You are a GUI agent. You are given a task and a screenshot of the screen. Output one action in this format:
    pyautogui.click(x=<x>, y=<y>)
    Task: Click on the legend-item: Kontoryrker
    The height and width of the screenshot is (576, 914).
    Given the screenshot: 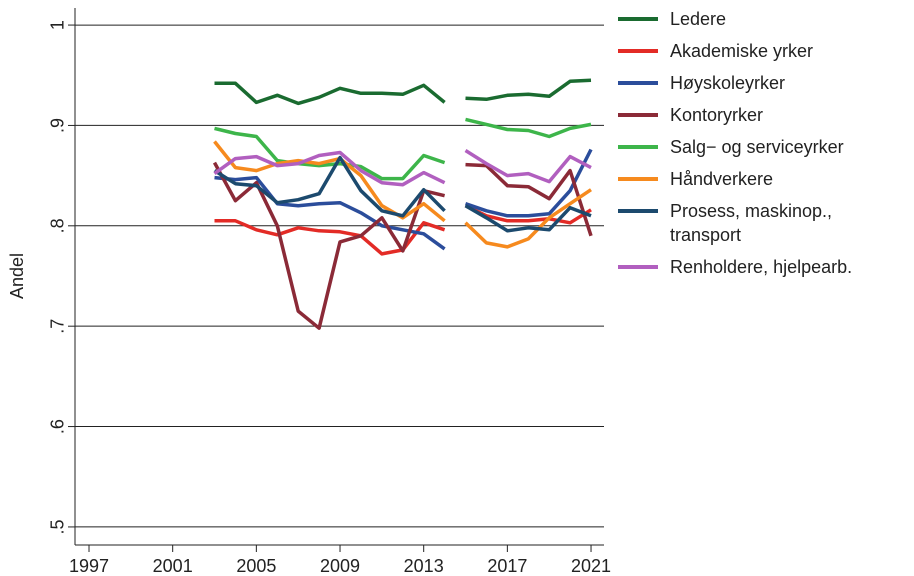 What is the action you would take?
    pyautogui.click(x=736, y=115)
    